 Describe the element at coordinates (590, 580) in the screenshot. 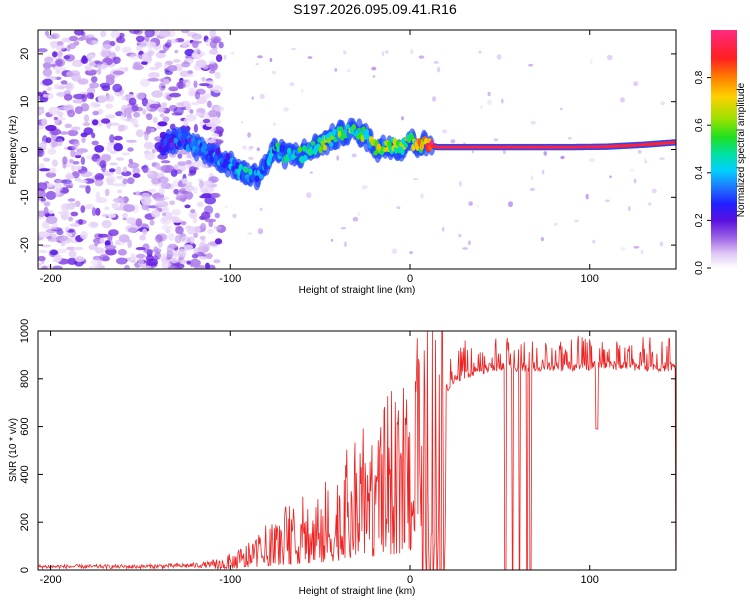

I see `x-tick-label: 100` at that location.